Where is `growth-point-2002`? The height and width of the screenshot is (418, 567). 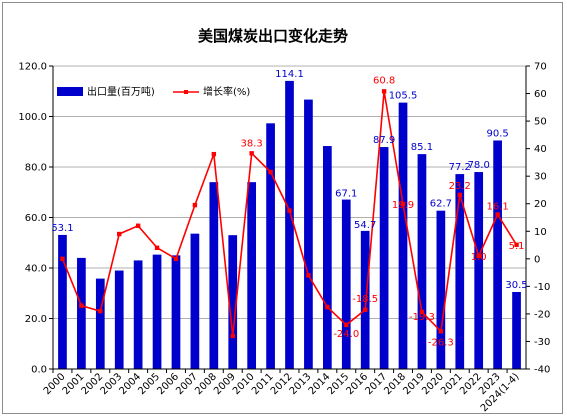 growth-point-2002 is located at coordinates (100, 311).